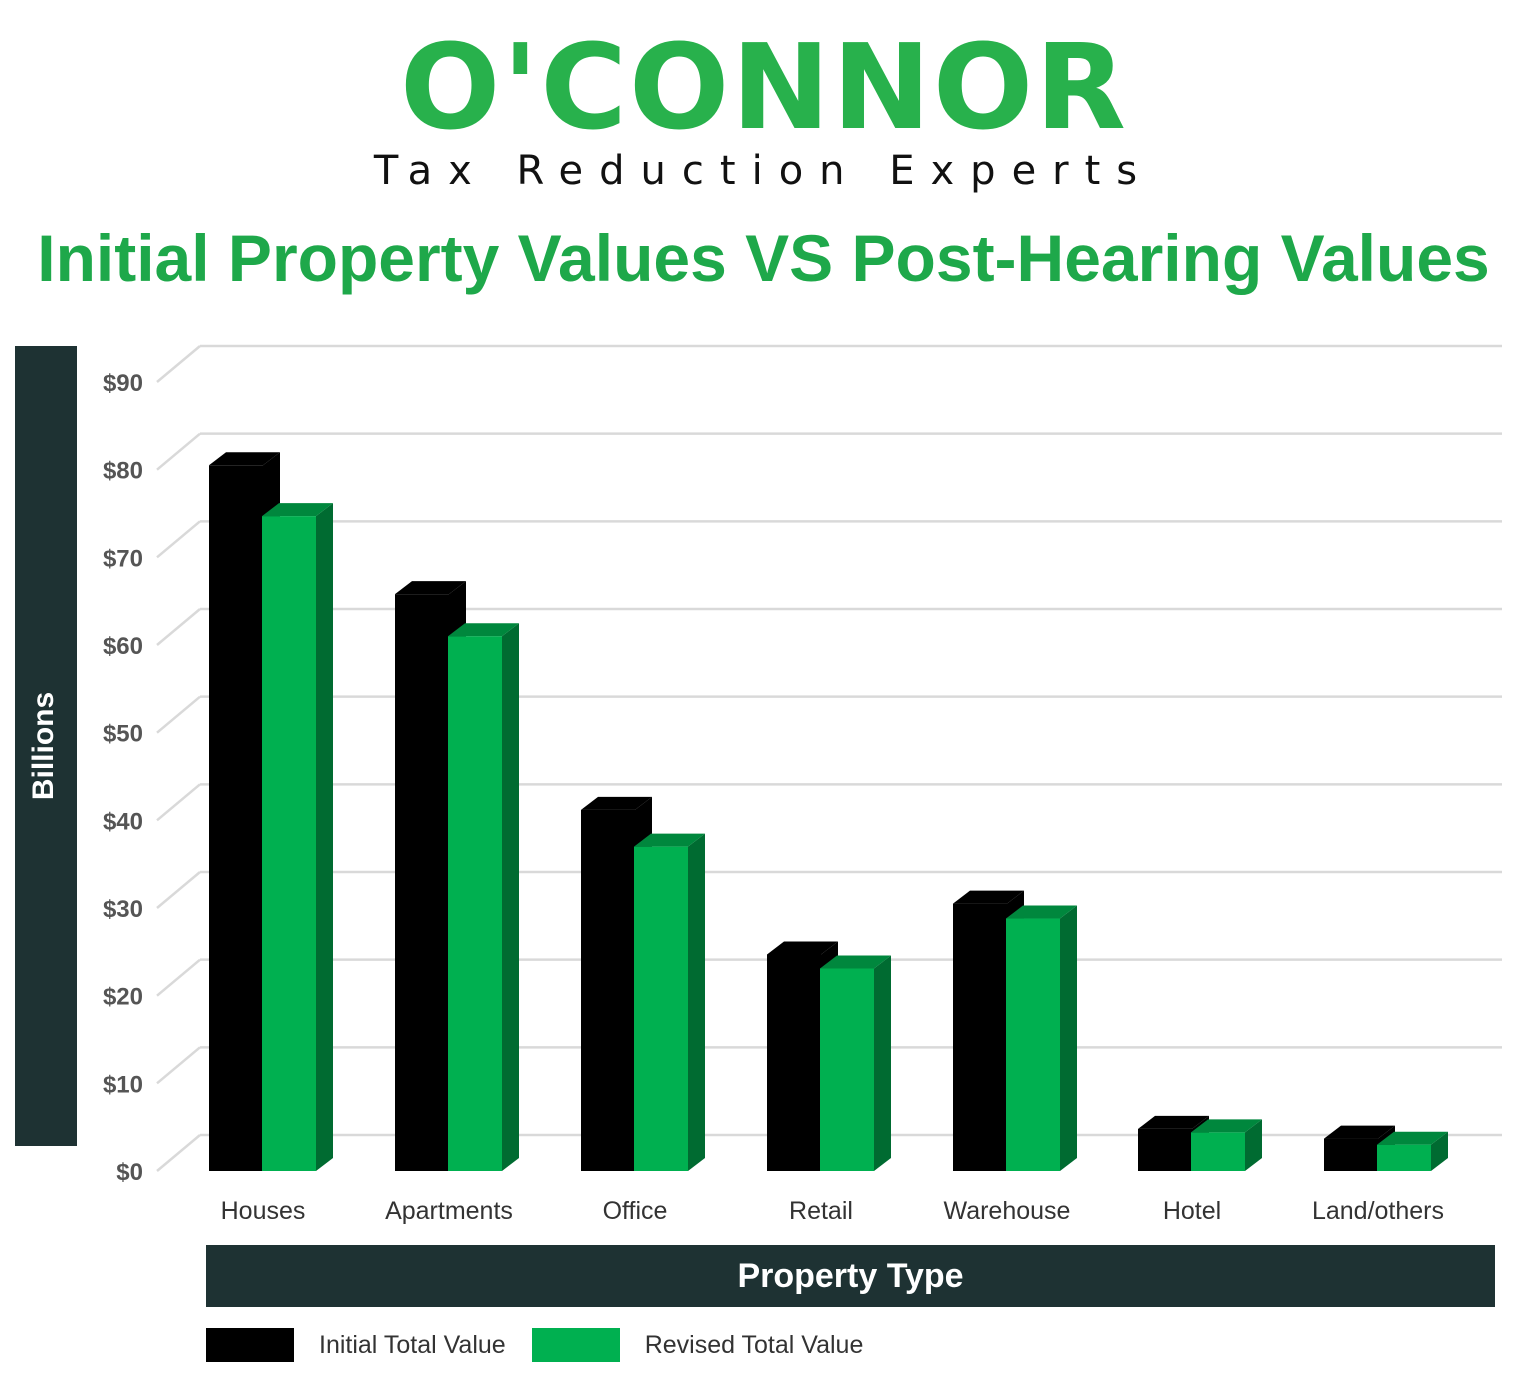  I want to click on y-axis-label-panel, so click(46, 746).